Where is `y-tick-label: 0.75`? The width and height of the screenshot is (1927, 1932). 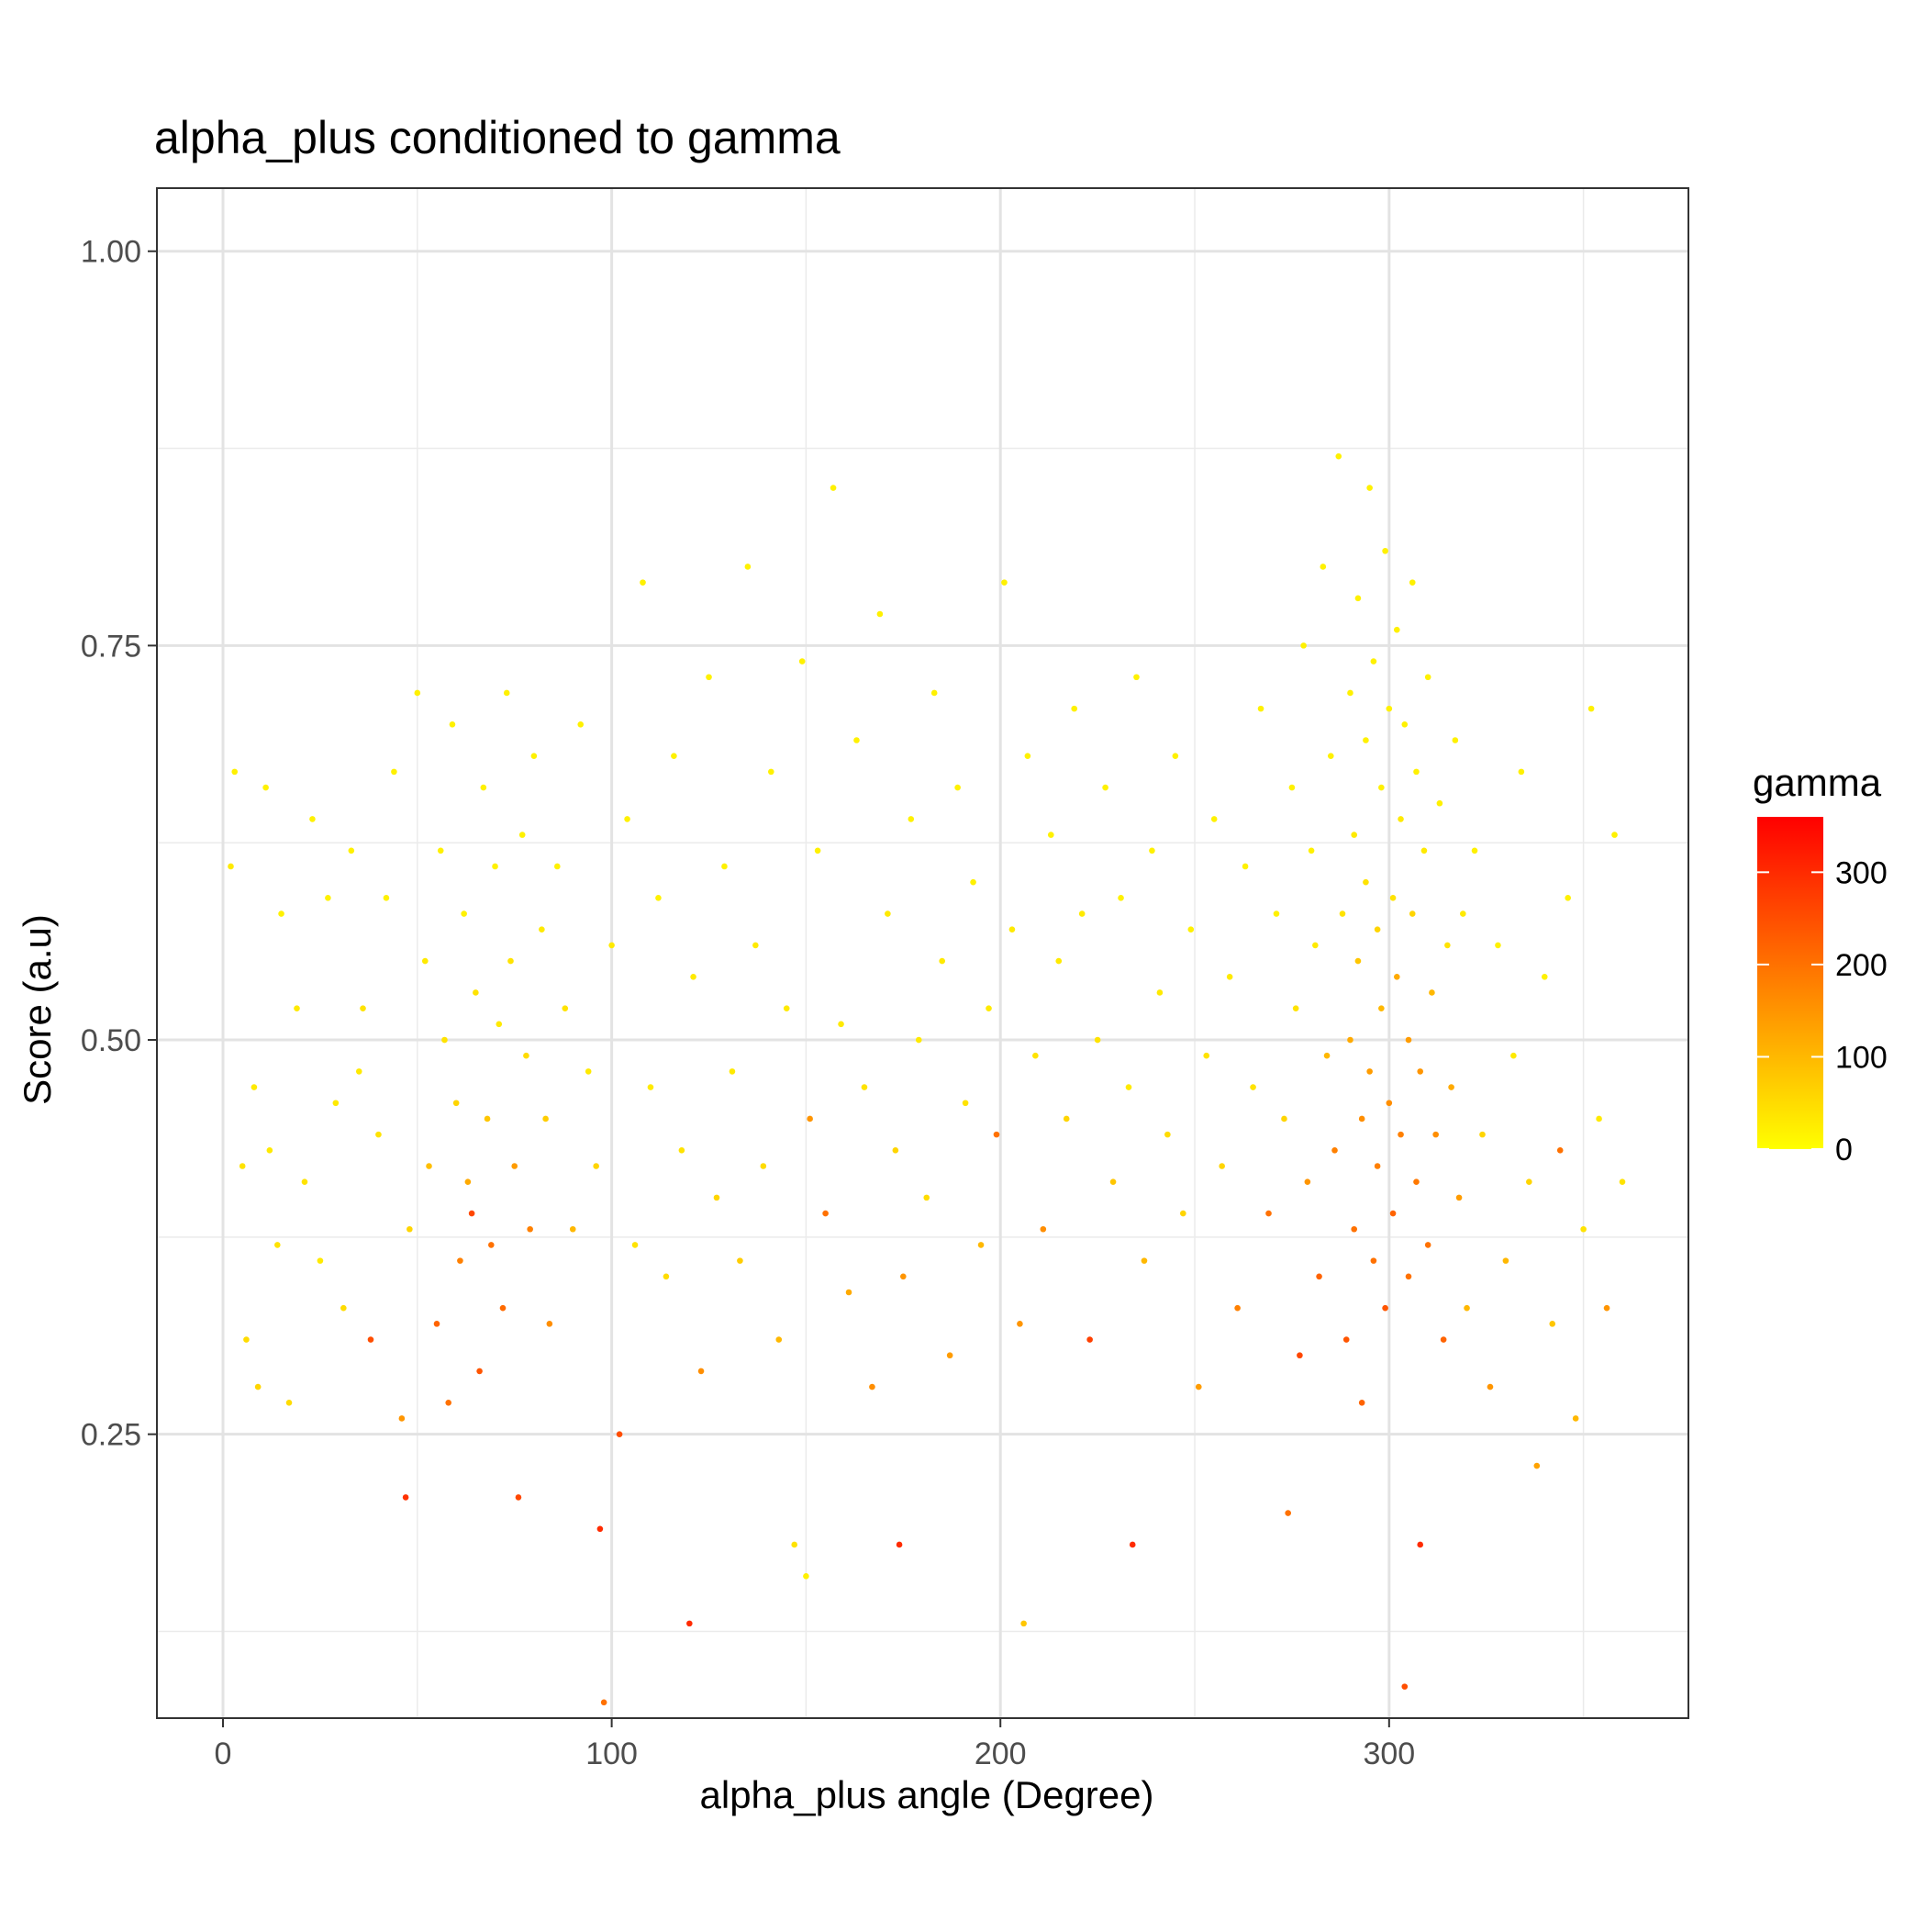 y-tick-label: 0.75 is located at coordinates (111, 646).